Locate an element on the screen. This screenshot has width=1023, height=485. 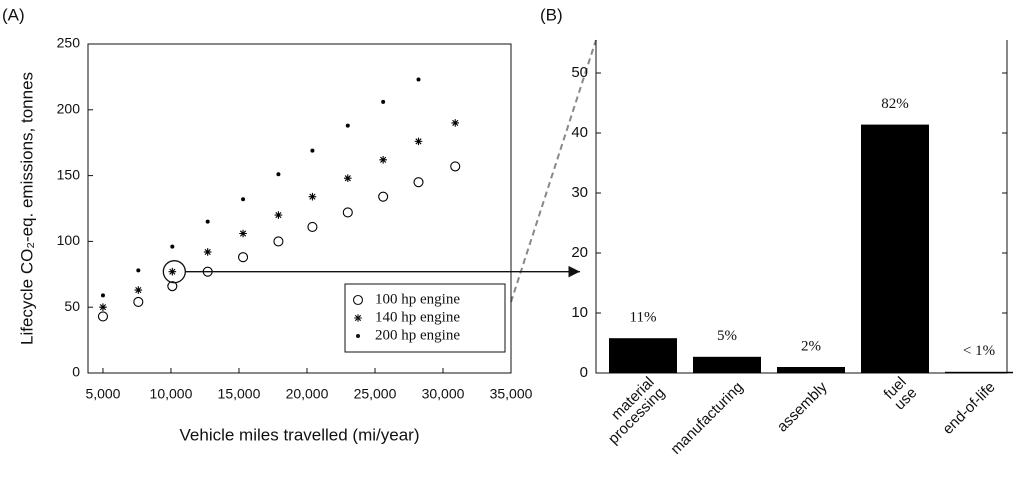
y-tick-label: 10 is located at coordinates (579, 312).